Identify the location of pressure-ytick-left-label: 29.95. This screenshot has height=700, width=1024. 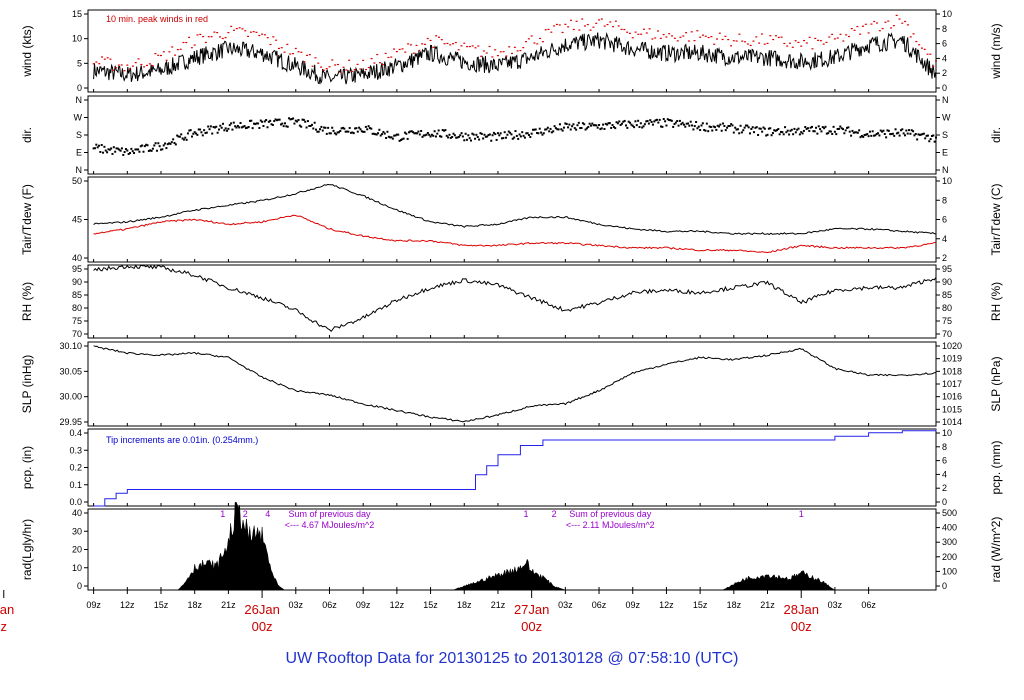
(70, 422).